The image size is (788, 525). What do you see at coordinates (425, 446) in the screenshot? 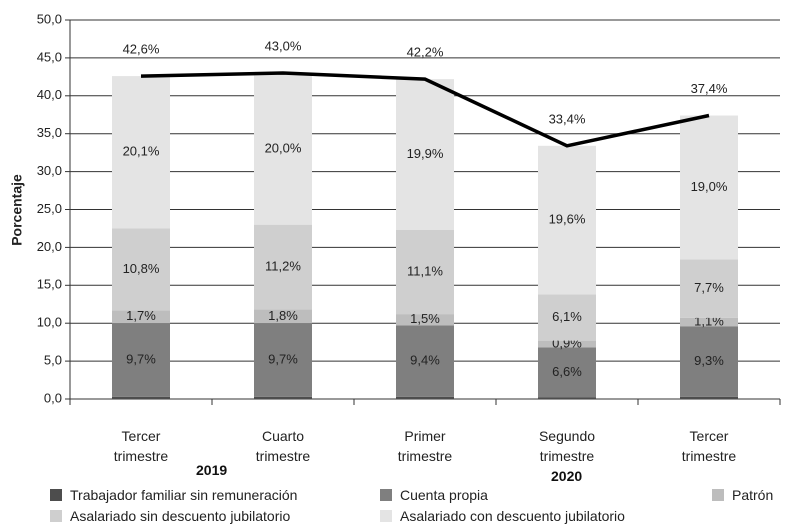
I see `x-tick-label: Primer trimestre` at bounding box center [425, 446].